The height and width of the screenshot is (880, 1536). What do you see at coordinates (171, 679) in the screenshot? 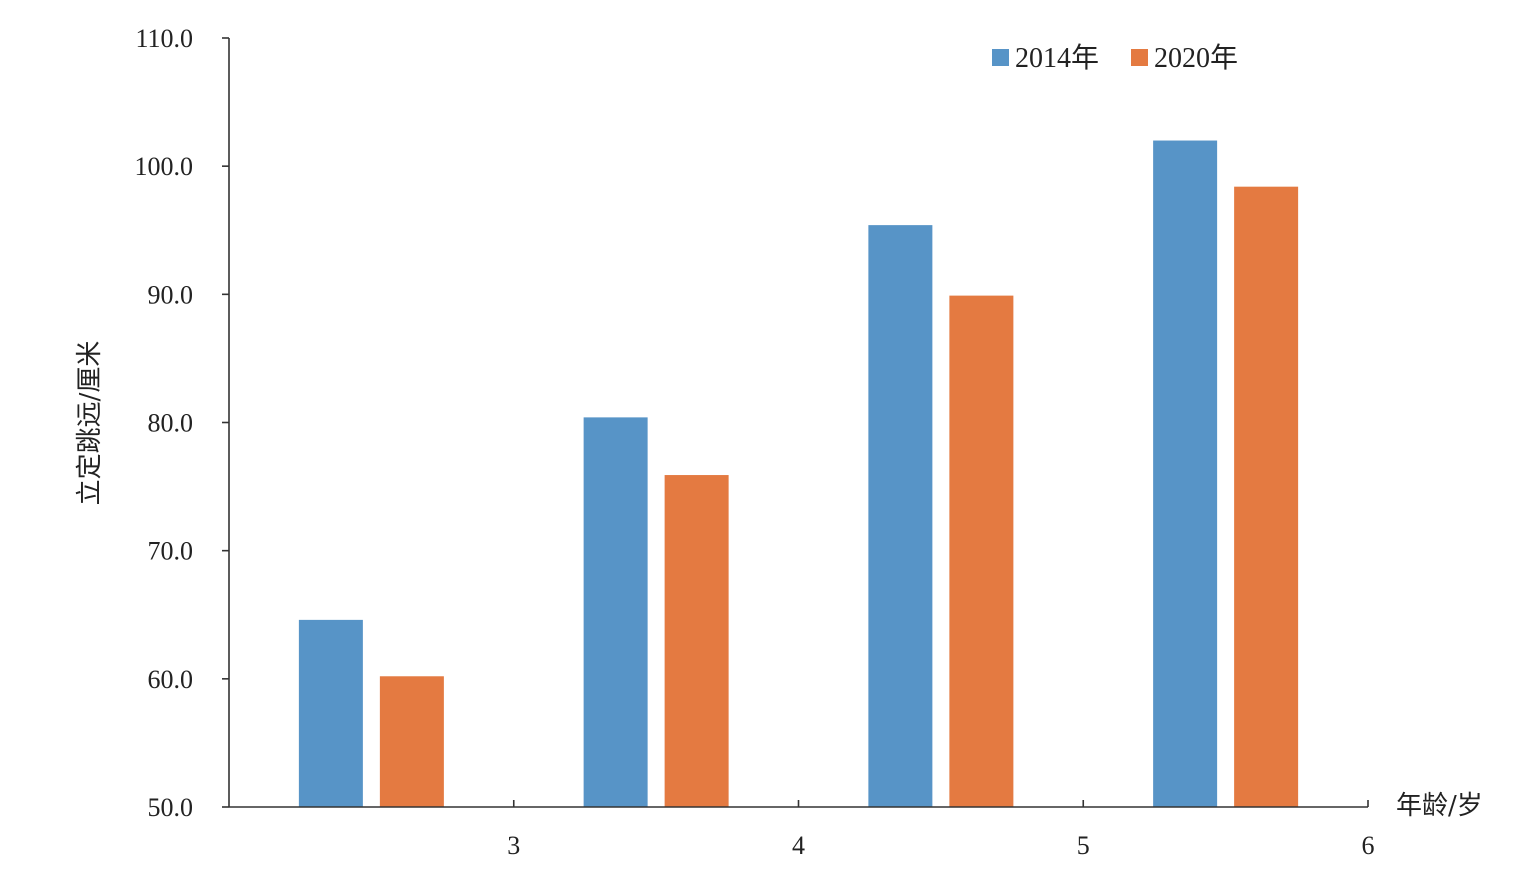
I see `y-tick-label: 60.0` at bounding box center [171, 679].